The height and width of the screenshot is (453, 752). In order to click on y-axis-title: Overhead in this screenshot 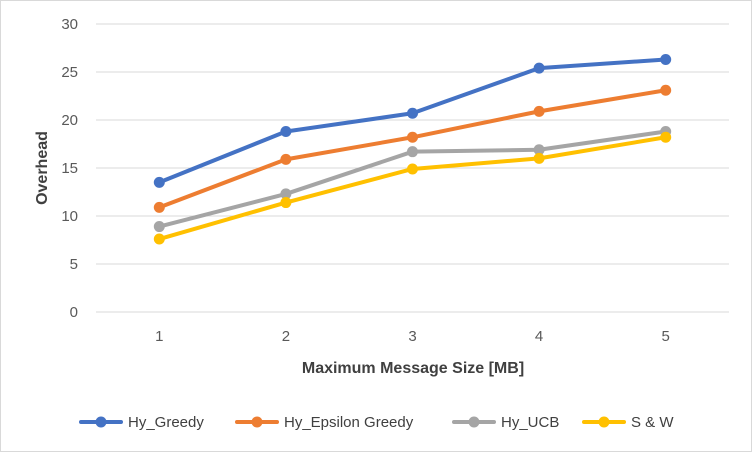, I will do `click(42, 168)`.